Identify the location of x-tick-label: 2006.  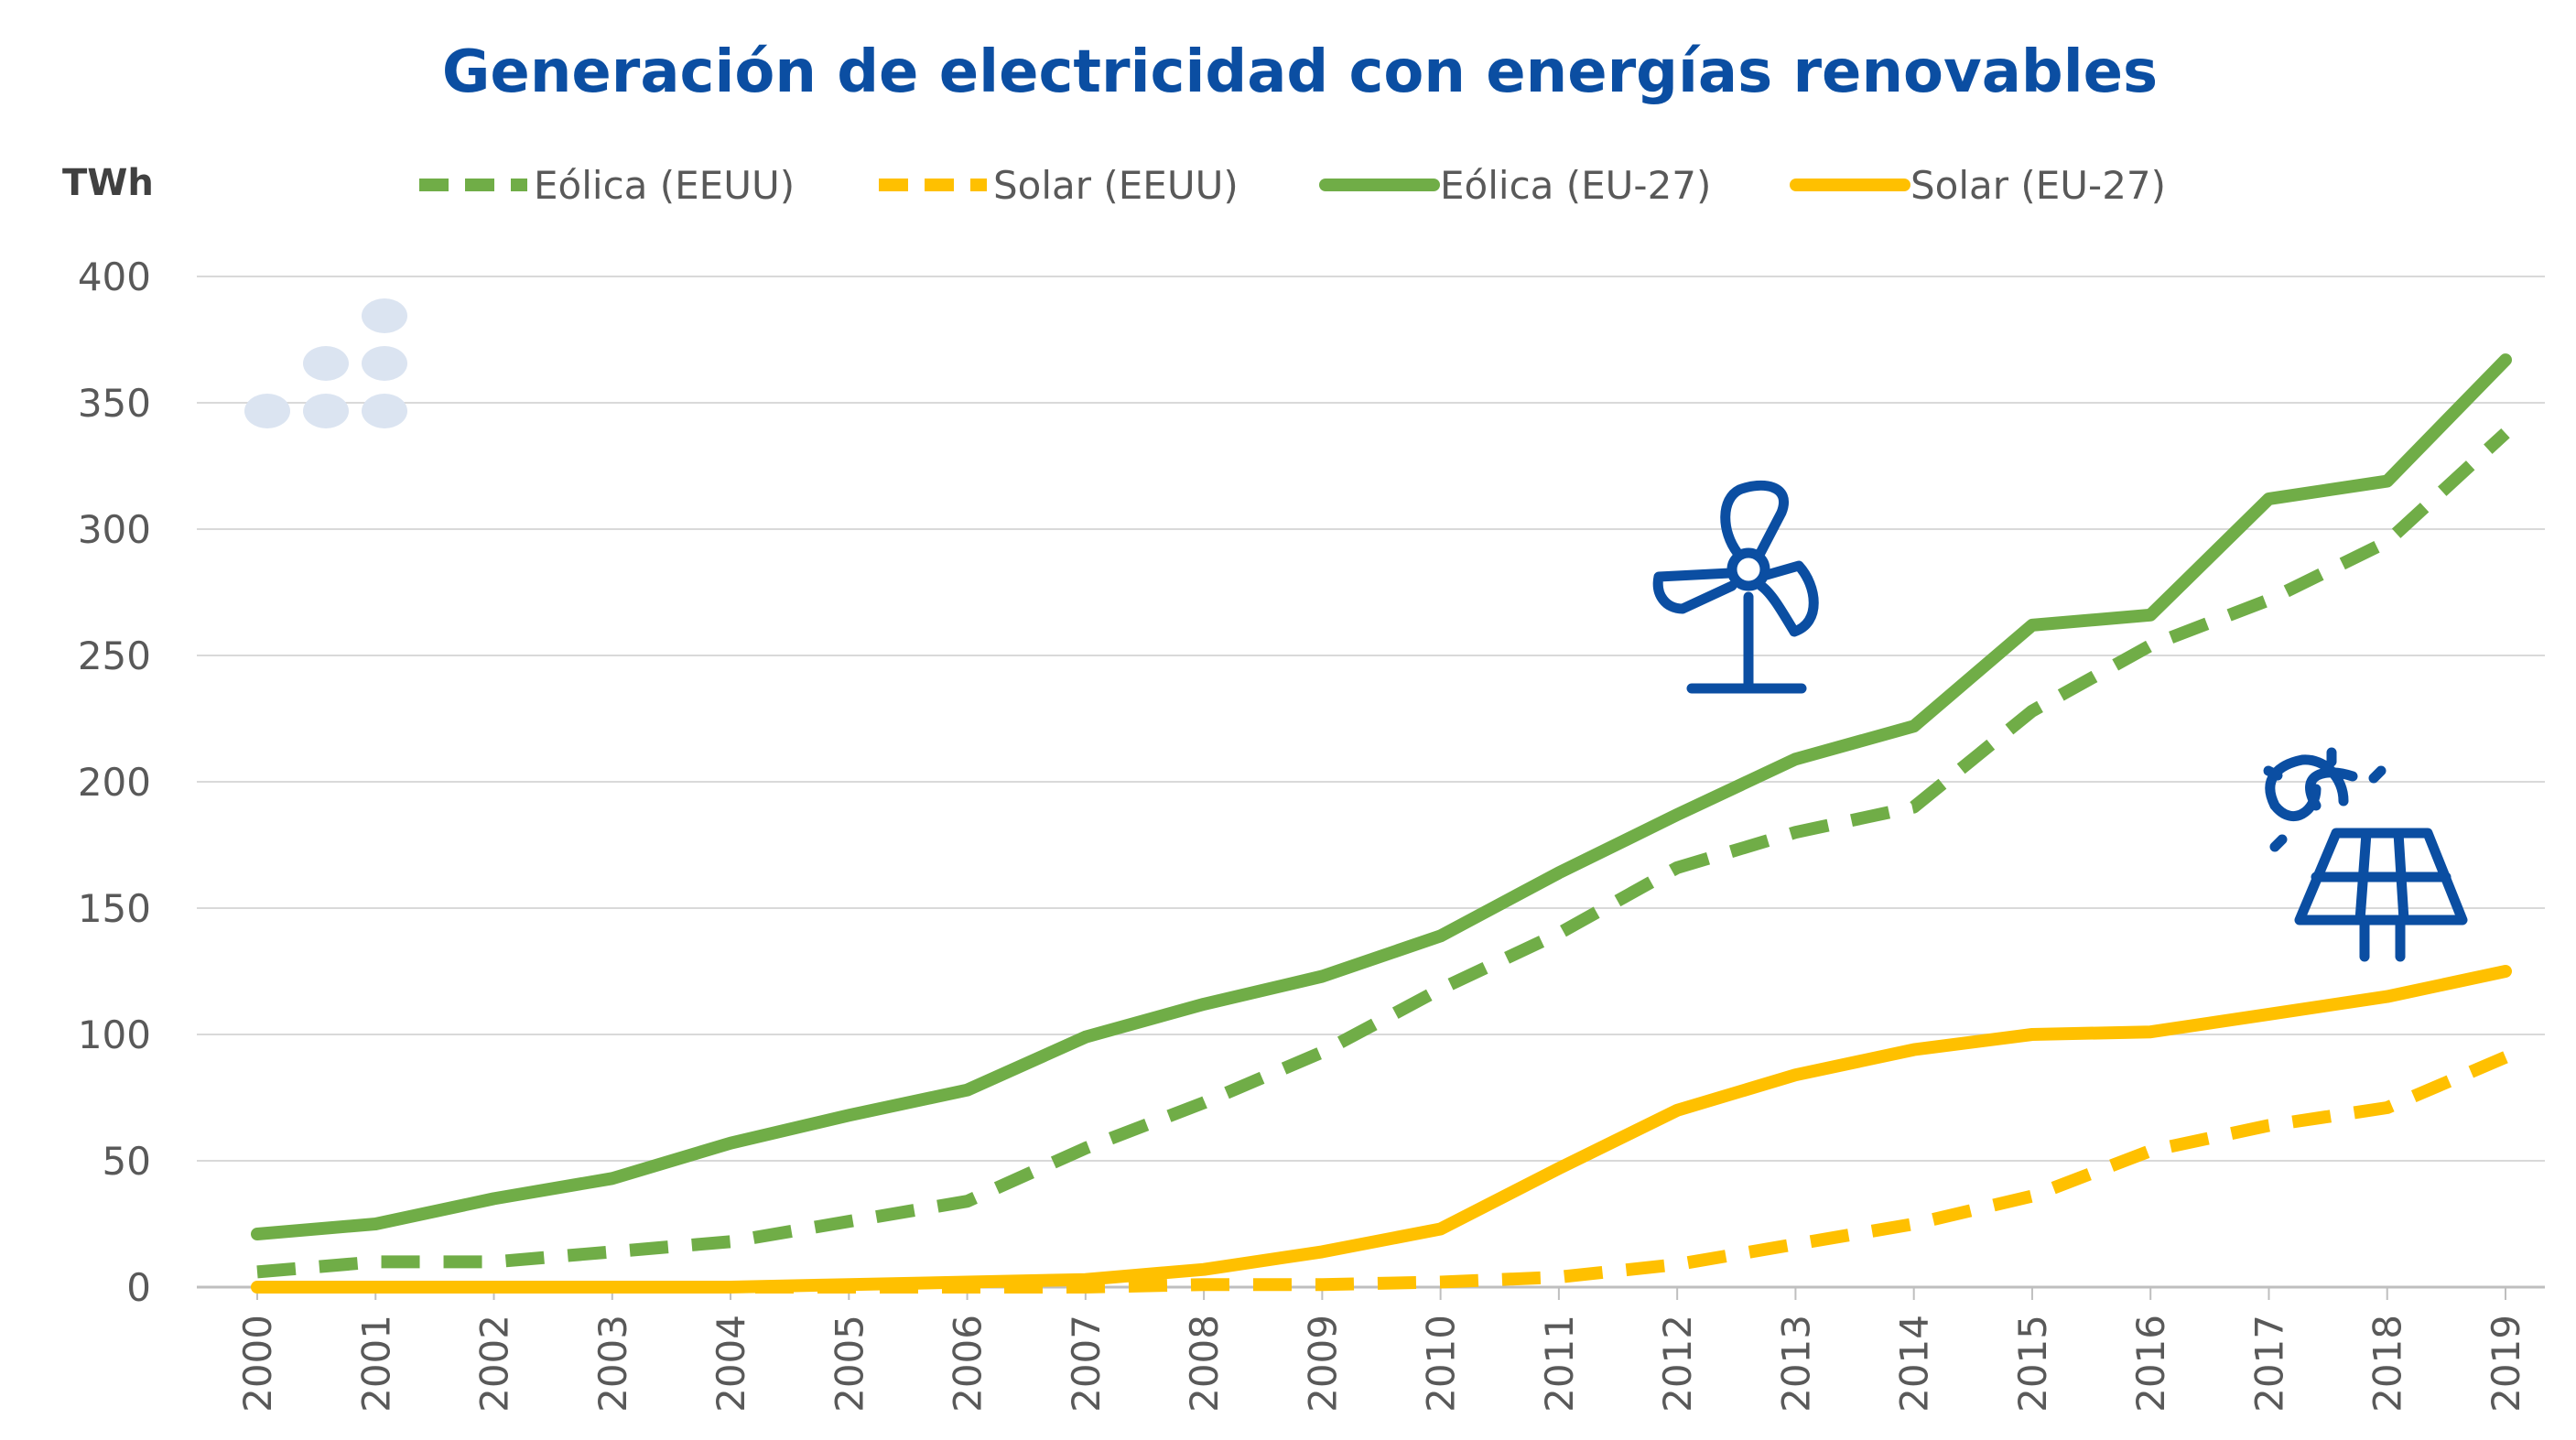
(968, 1364).